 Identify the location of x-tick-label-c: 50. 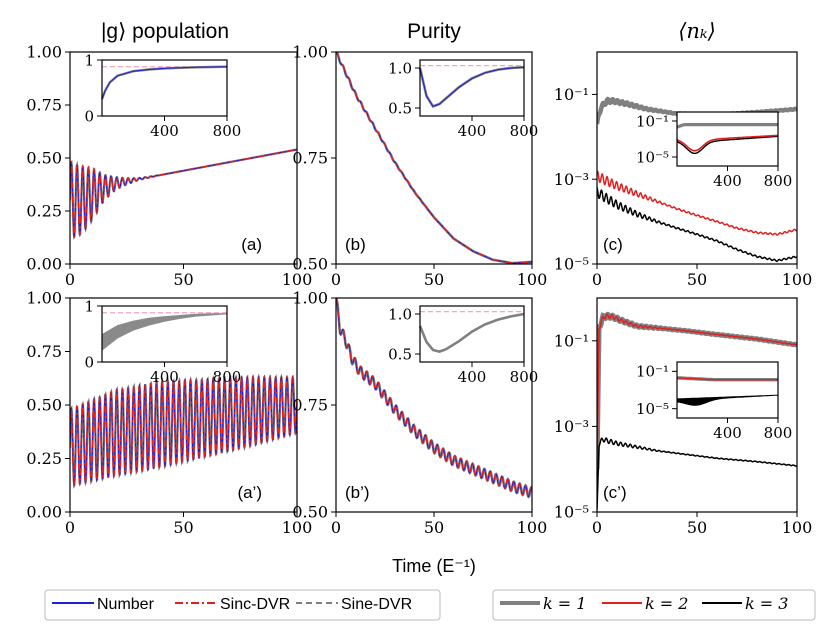
(697, 279).